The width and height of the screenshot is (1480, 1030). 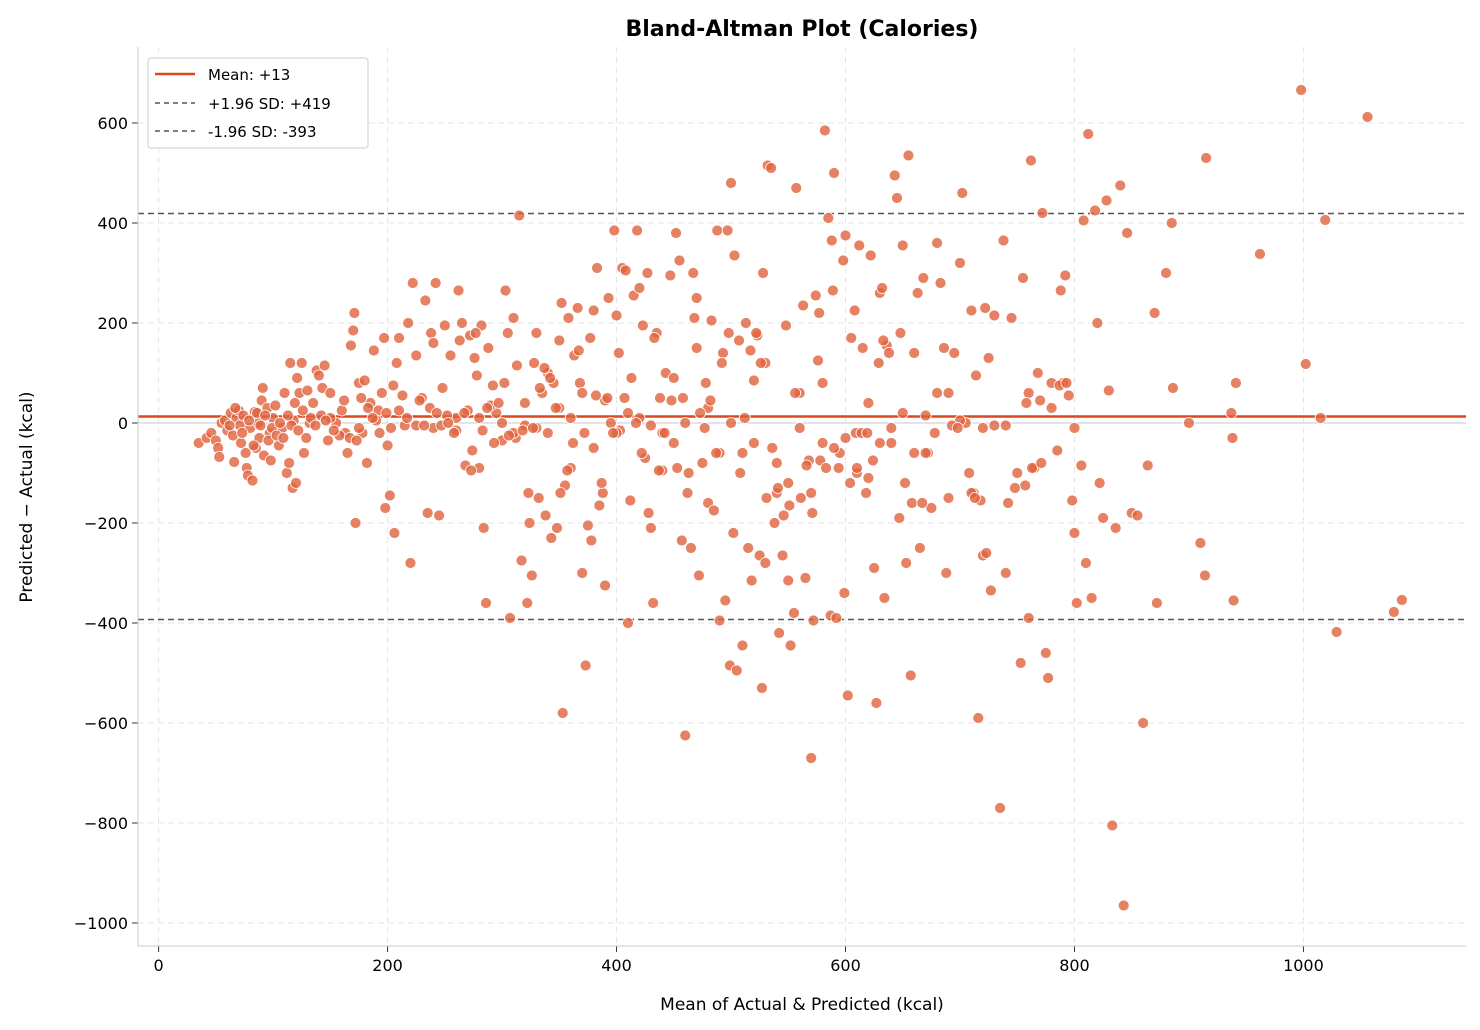 What do you see at coordinates (106, 723) in the screenshot?
I see `y-tick-label: −600` at bounding box center [106, 723].